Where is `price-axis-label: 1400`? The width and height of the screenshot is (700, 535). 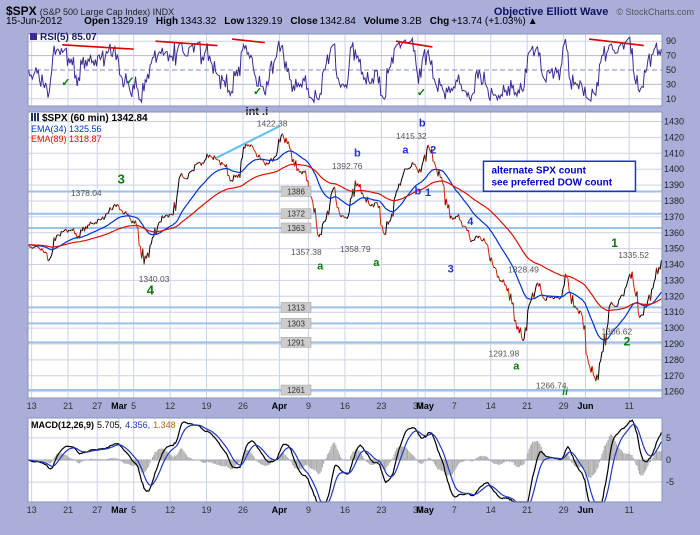 price-axis-label: 1400 is located at coordinates (674, 169).